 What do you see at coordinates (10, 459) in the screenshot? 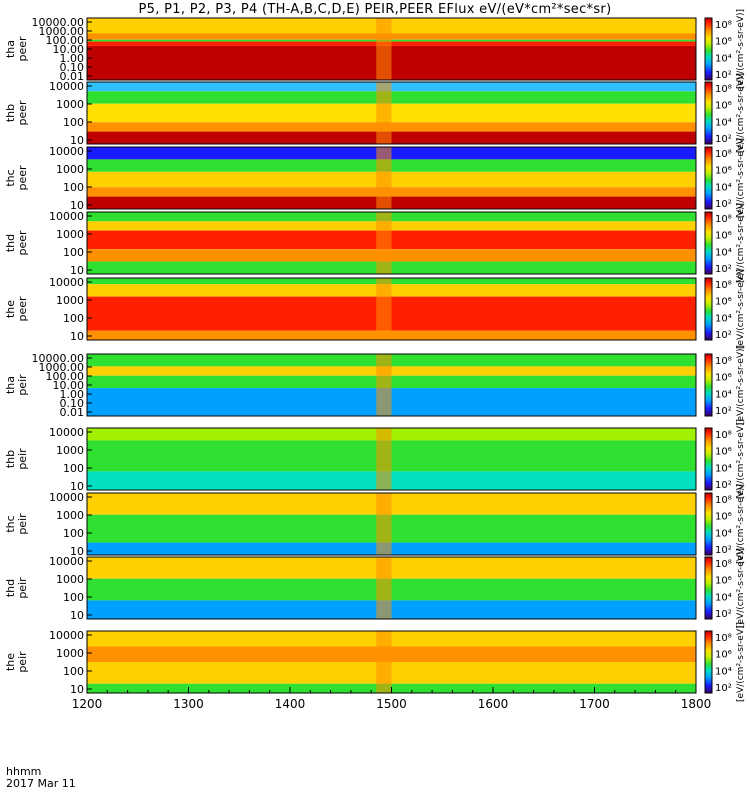
I see `panel-ylabel: thb` at bounding box center [10, 459].